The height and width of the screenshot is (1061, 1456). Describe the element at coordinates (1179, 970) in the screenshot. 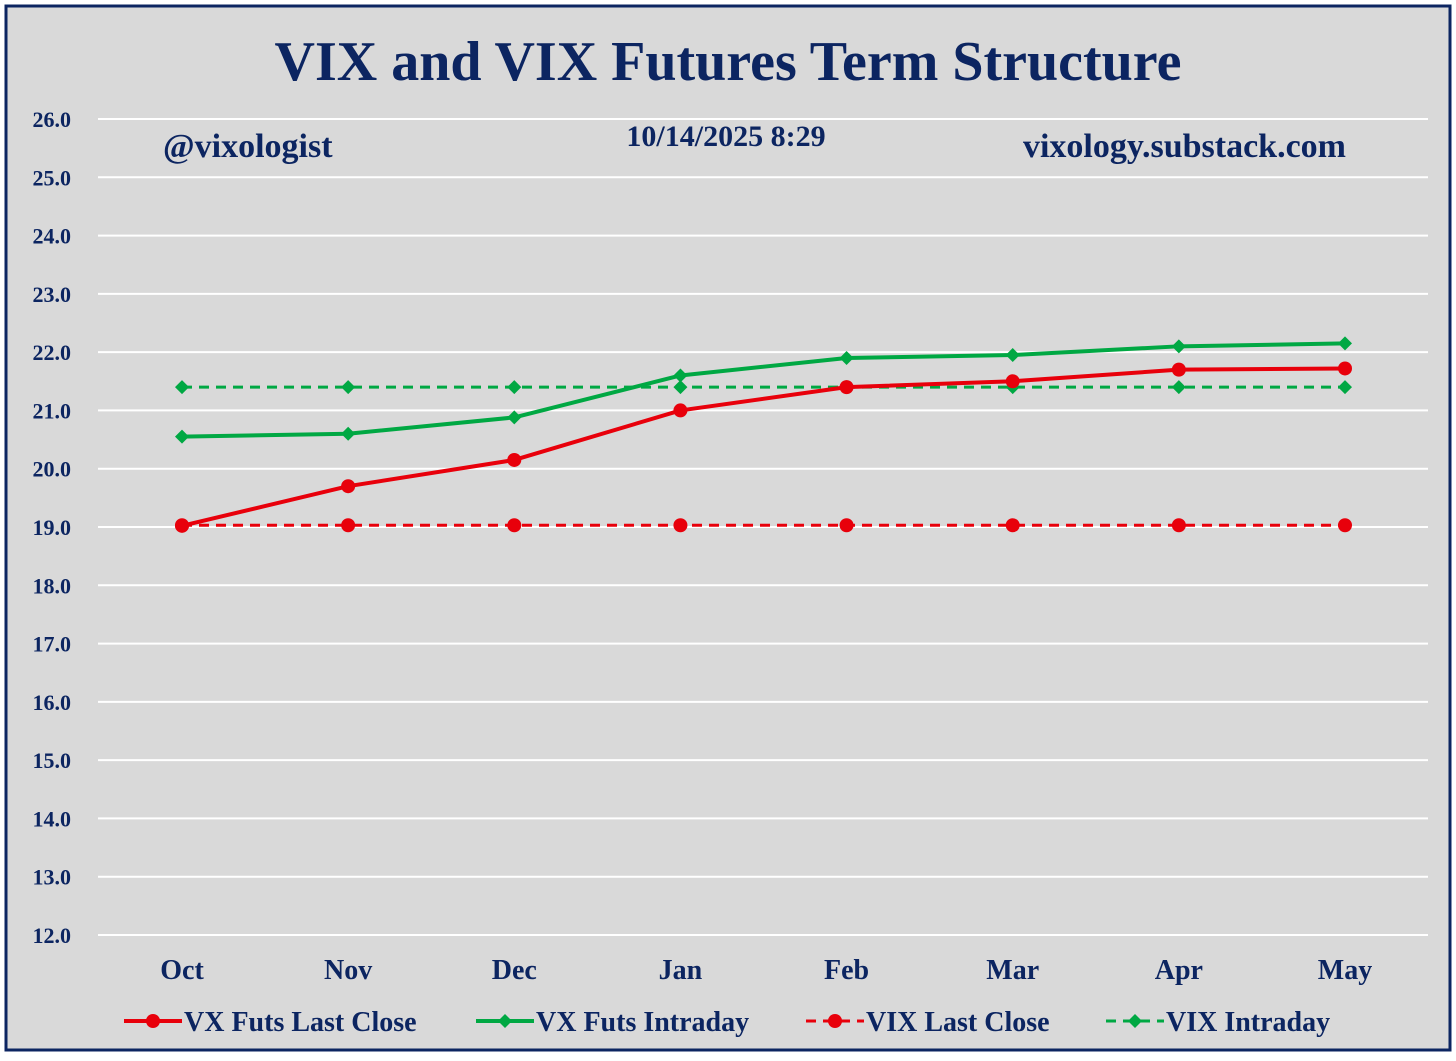

I see `x-tick-label: Apr` at that location.